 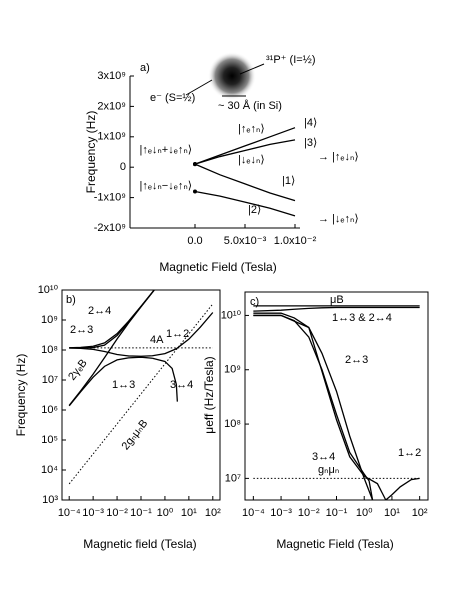 I want to click on y-tick-label: 1x10⁹, so click(x=111, y=137).